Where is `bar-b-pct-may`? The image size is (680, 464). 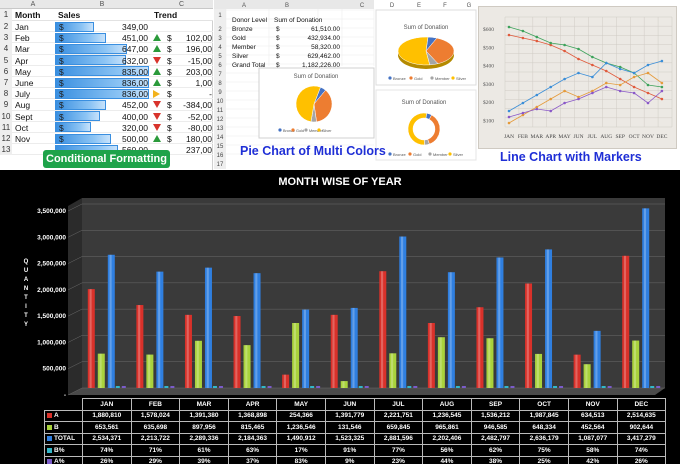 bar-b-pct-may is located at coordinates (312, 387).